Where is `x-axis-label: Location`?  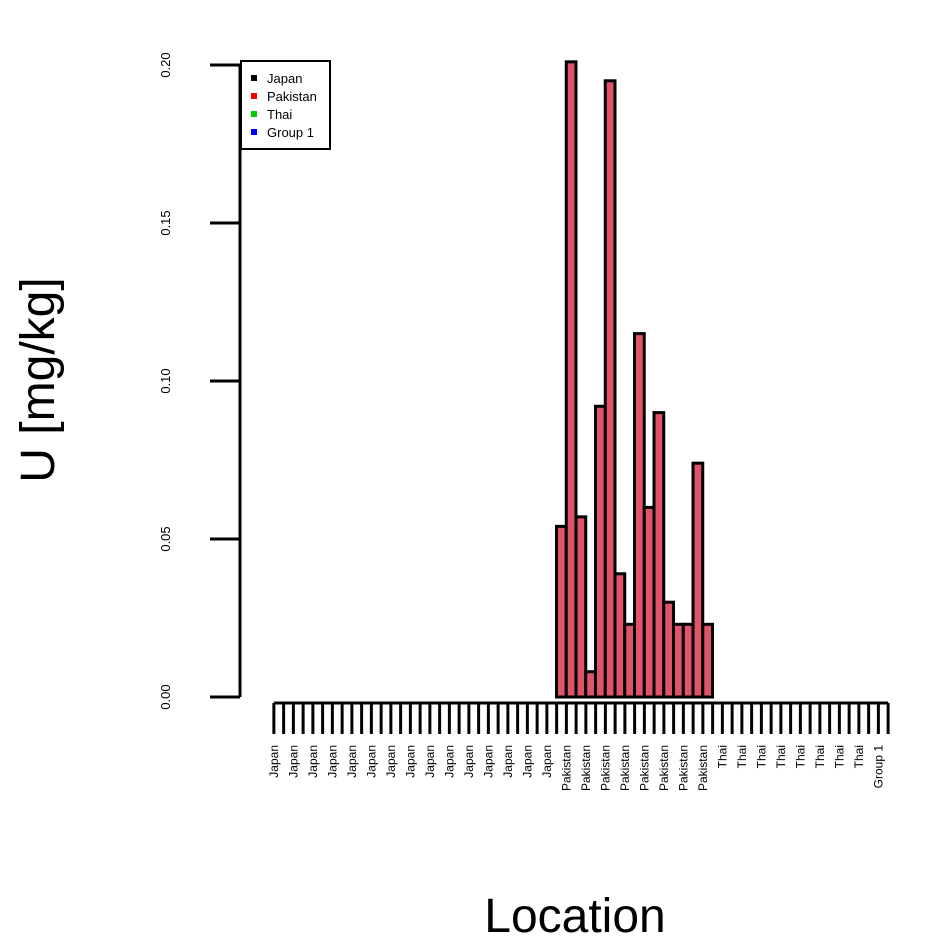 x-axis-label: Location is located at coordinates (574, 916).